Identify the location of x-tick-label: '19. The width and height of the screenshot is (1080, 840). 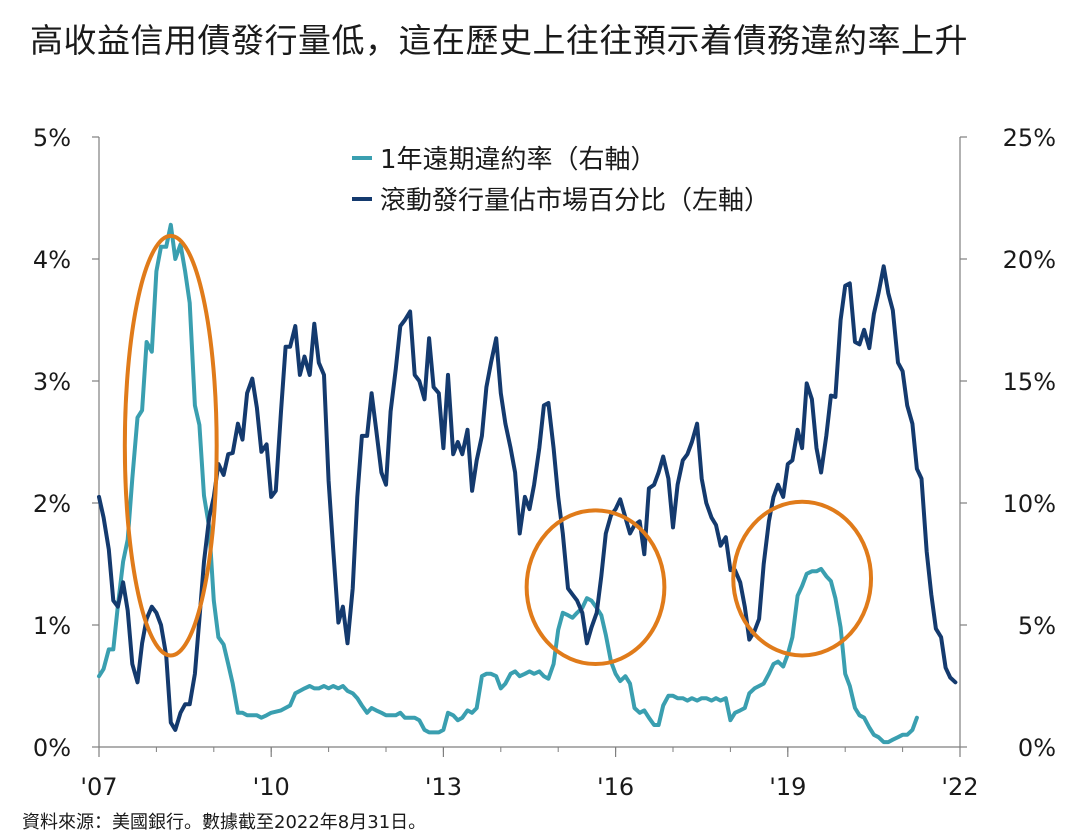
(787, 787).